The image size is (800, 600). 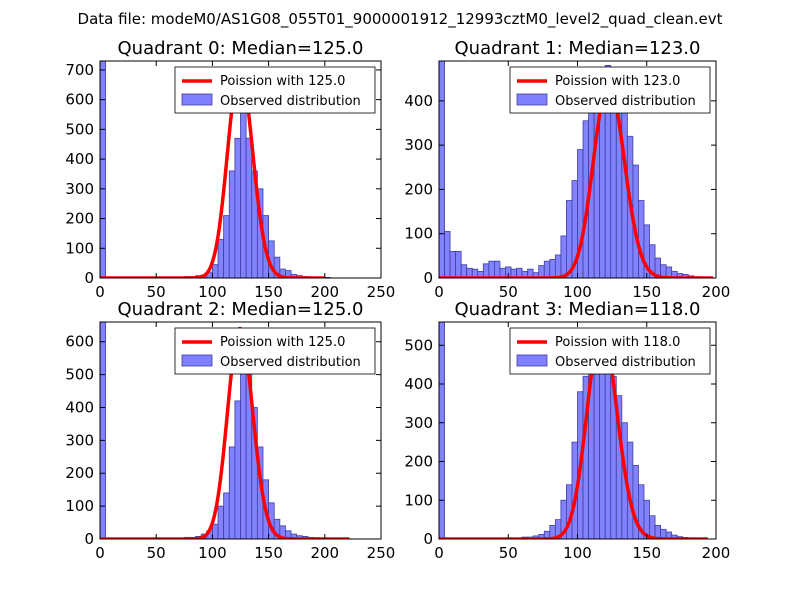 What do you see at coordinates (617, 342) in the screenshot?
I see `legend-model-label: Poission with 118.0` at bounding box center [617, 342].